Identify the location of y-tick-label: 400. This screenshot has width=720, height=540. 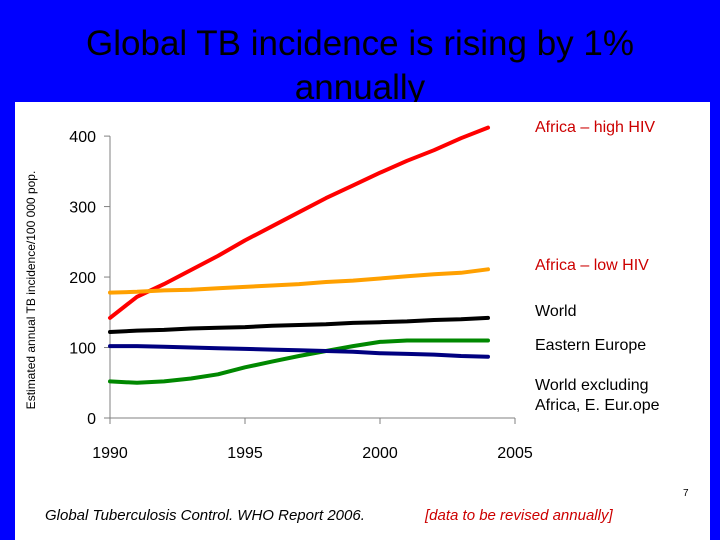
(82, 137).